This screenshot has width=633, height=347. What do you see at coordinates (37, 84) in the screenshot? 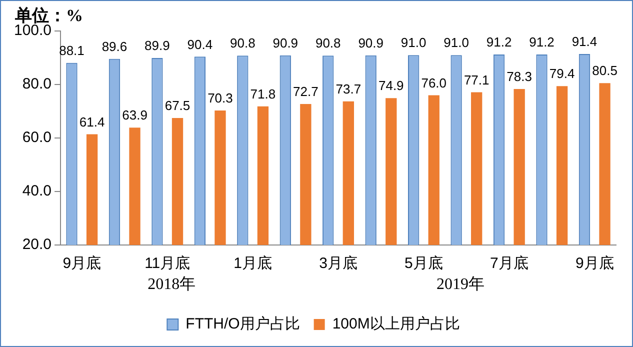
I see `y-tick-label: 80.0` at bounding box center [37, 84].